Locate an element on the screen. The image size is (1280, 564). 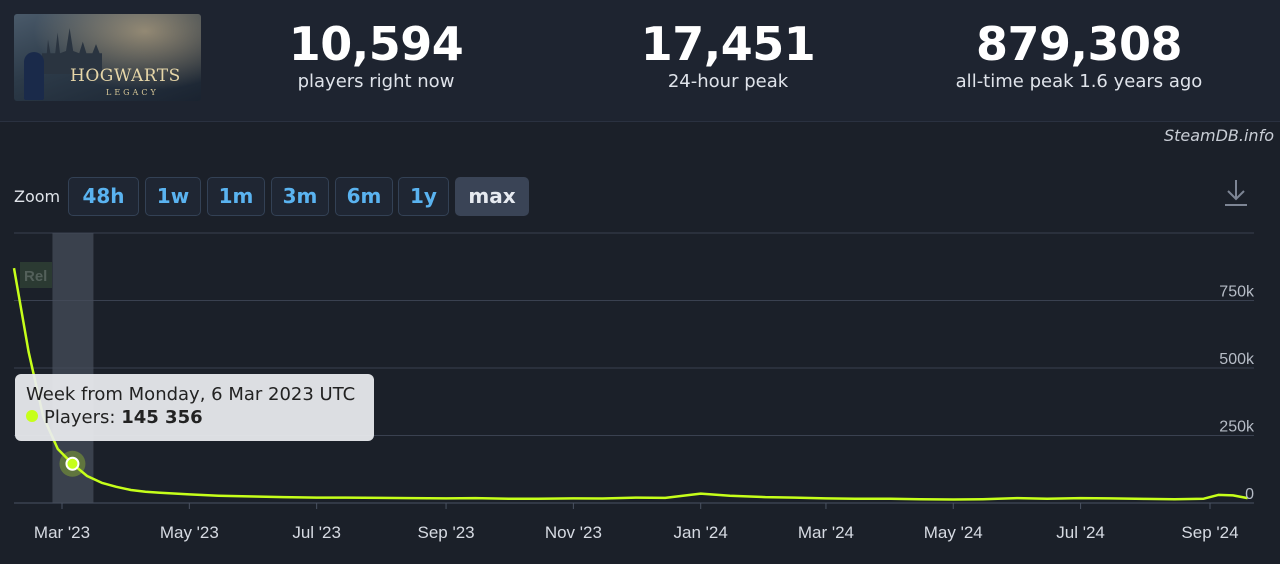
zoom-button-max: max is located at coordinates (492, 196).